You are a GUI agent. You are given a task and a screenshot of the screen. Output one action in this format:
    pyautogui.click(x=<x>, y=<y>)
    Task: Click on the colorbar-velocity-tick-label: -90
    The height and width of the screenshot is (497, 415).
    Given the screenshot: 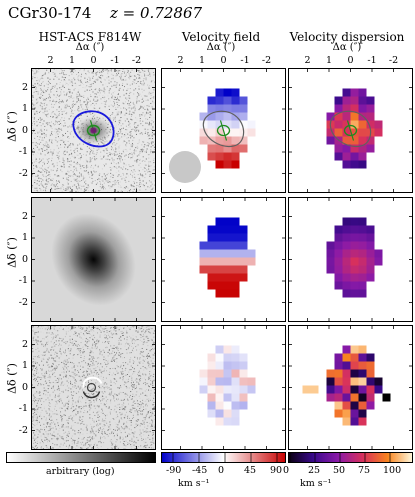 What is the action you would take?
    pyautogui.click(x=174, y=470)
    